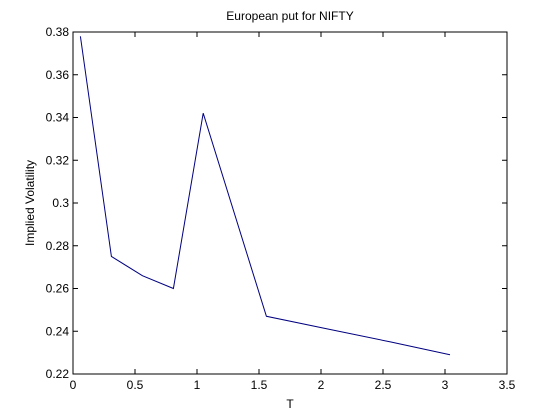  I want to click on y-tick-label: 0.22, so click(58, 374).